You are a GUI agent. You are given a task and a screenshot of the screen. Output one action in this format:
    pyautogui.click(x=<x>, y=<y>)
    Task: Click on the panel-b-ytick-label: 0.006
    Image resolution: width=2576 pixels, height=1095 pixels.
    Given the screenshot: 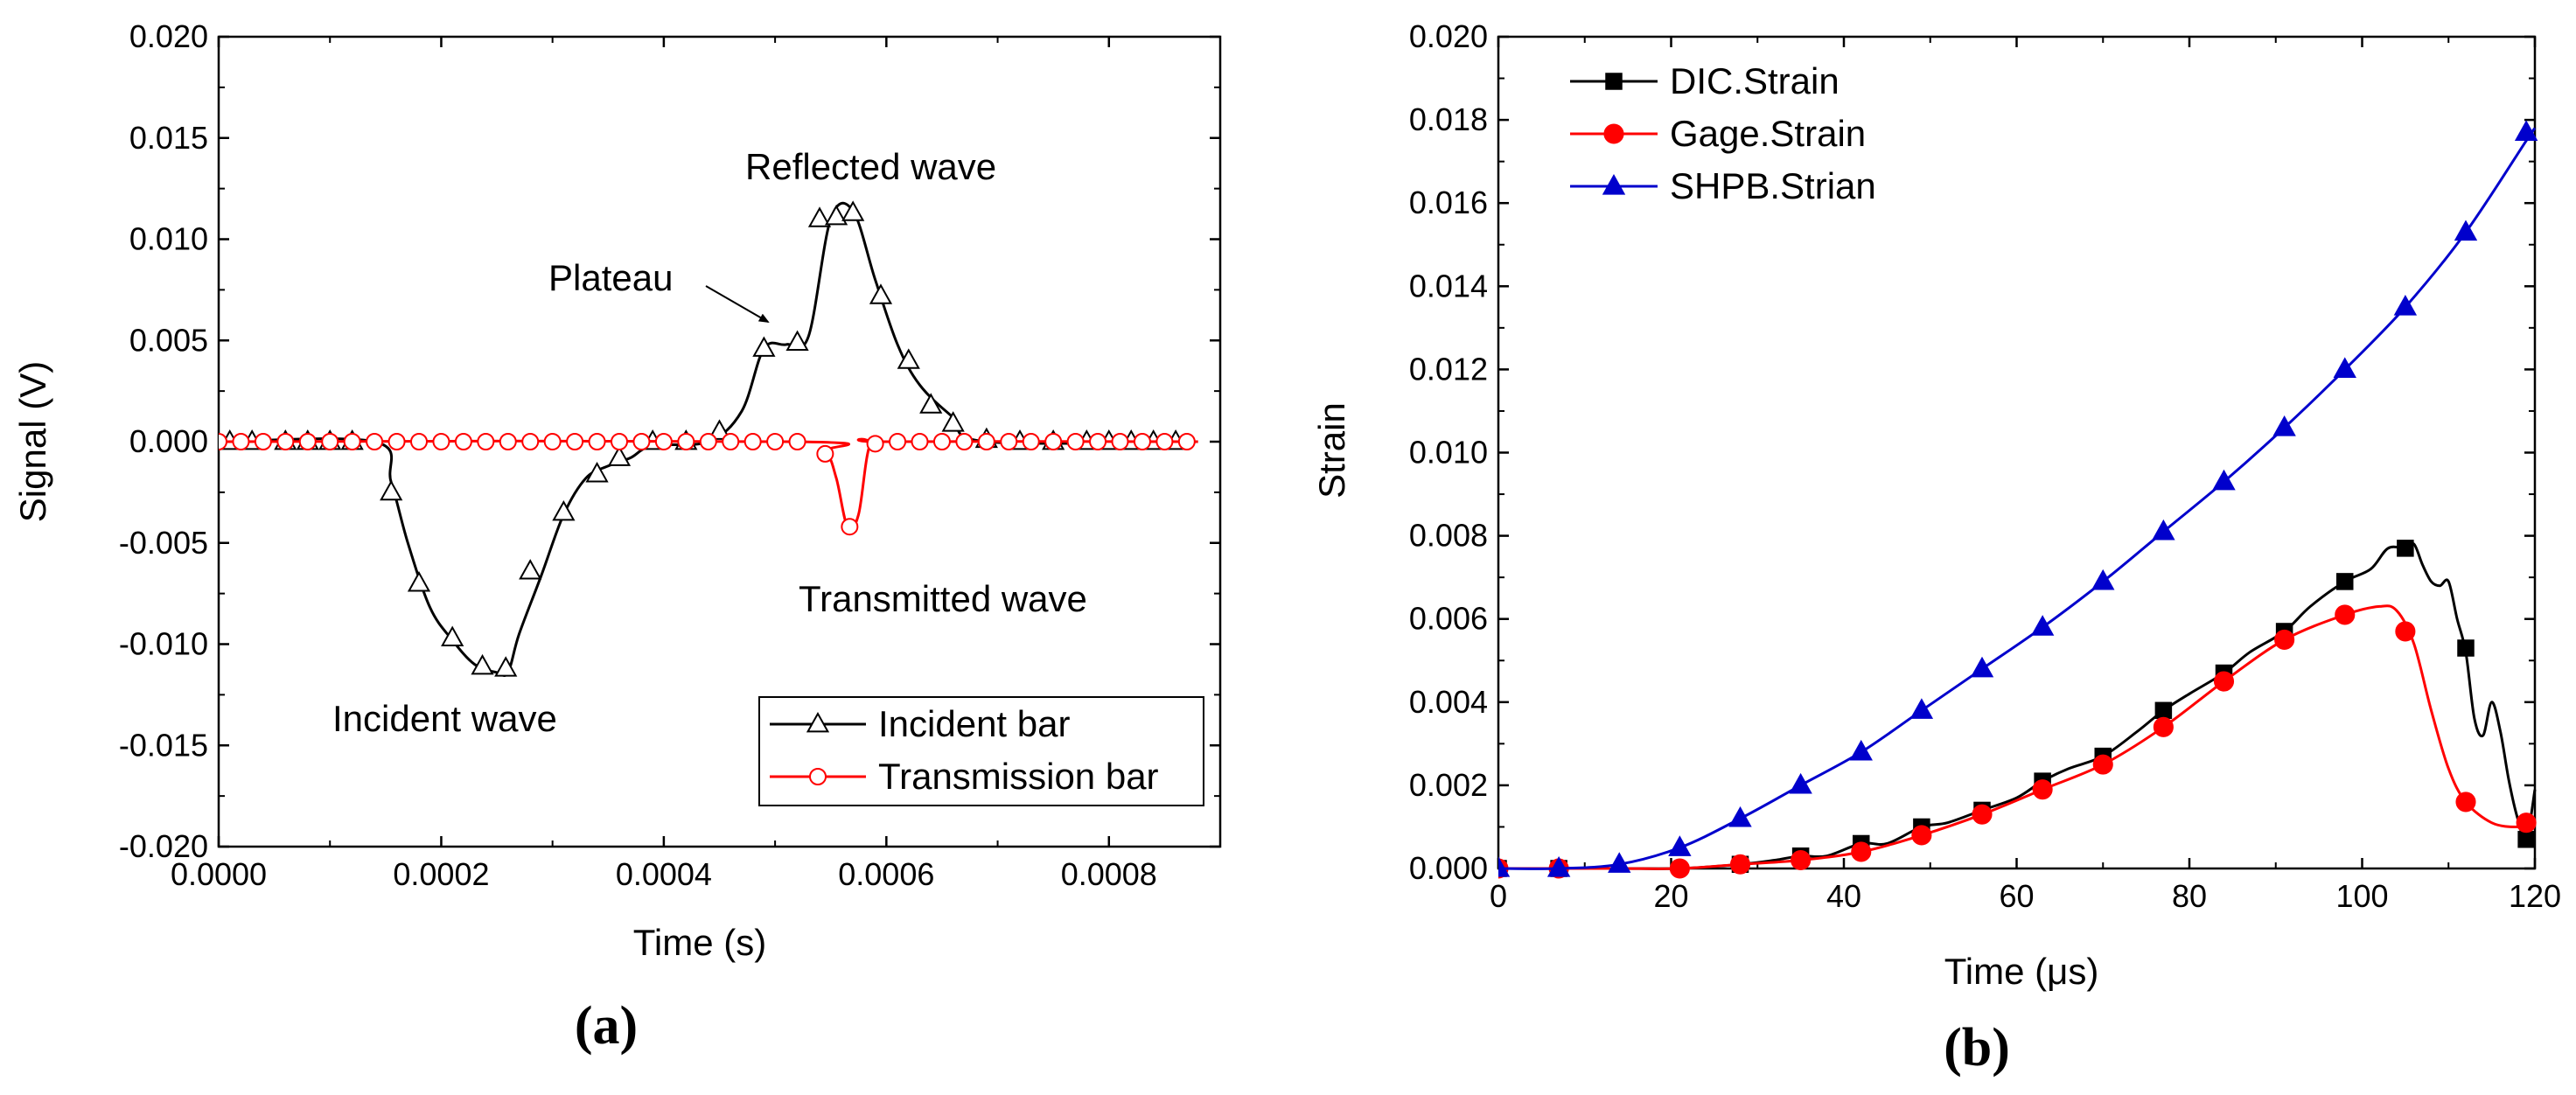 What is the action you would take?
    pyautogui.click(x=1448, y=619)
    